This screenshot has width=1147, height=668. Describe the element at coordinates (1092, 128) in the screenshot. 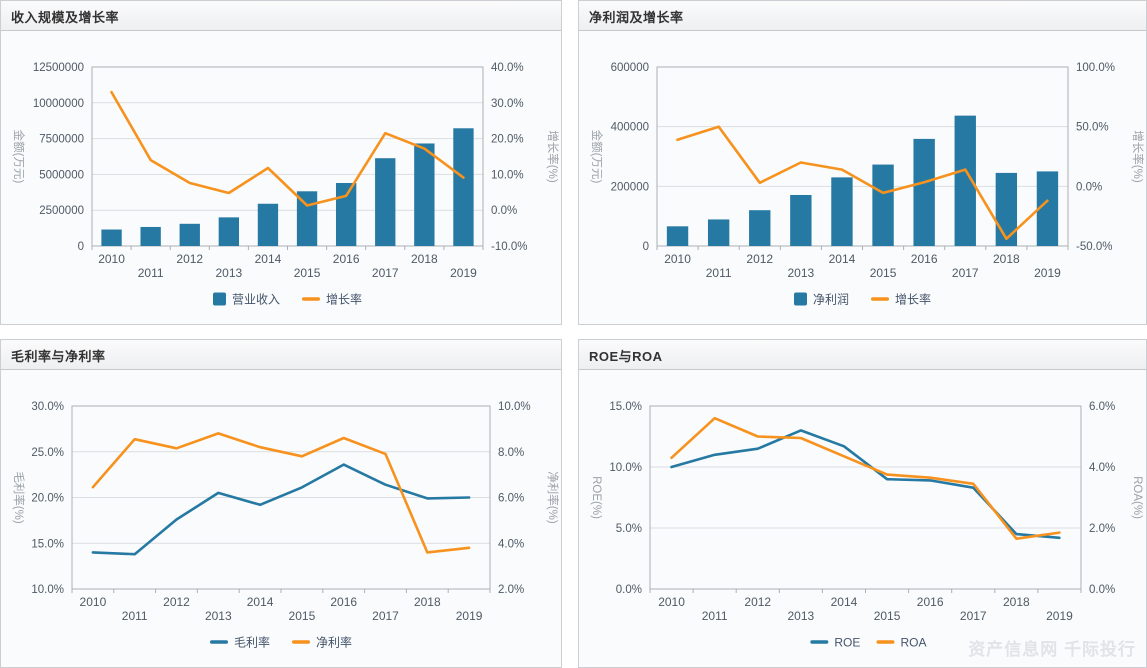

I see `svg-text: 50.0%` at that location.